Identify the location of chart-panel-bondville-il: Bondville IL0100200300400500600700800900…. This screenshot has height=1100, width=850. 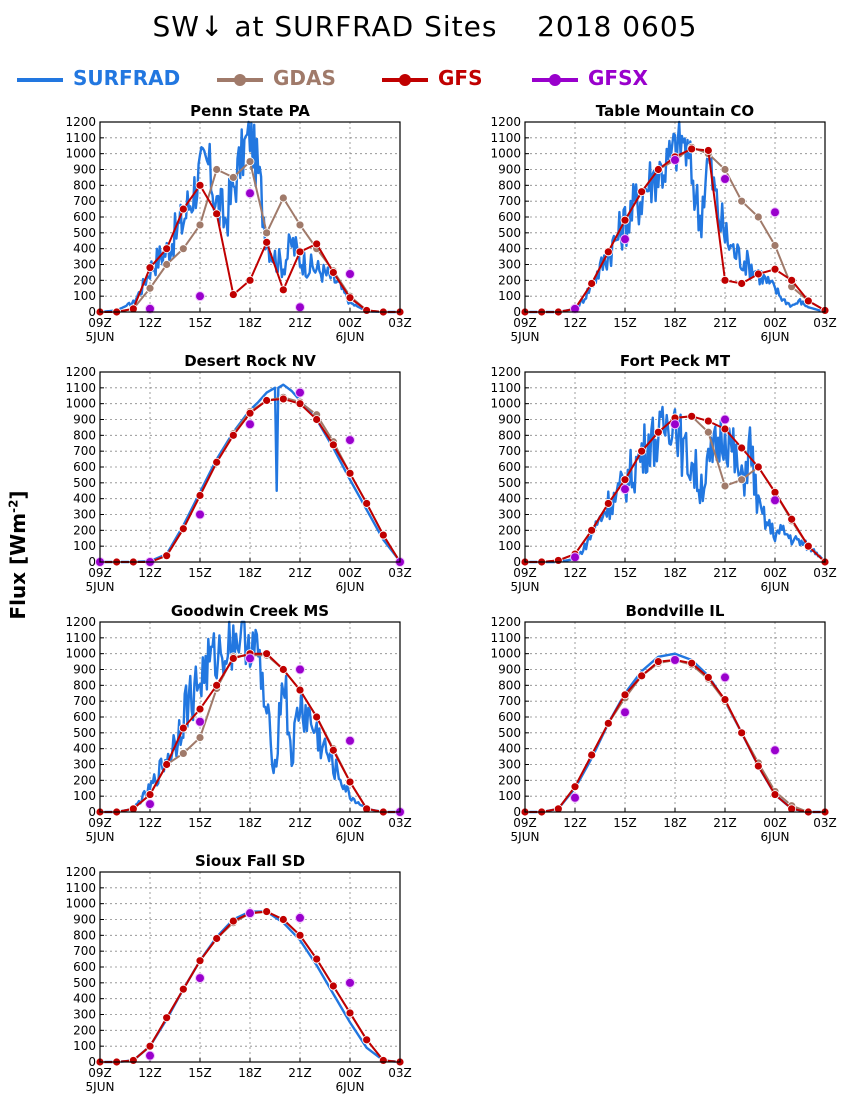
(663, 723).